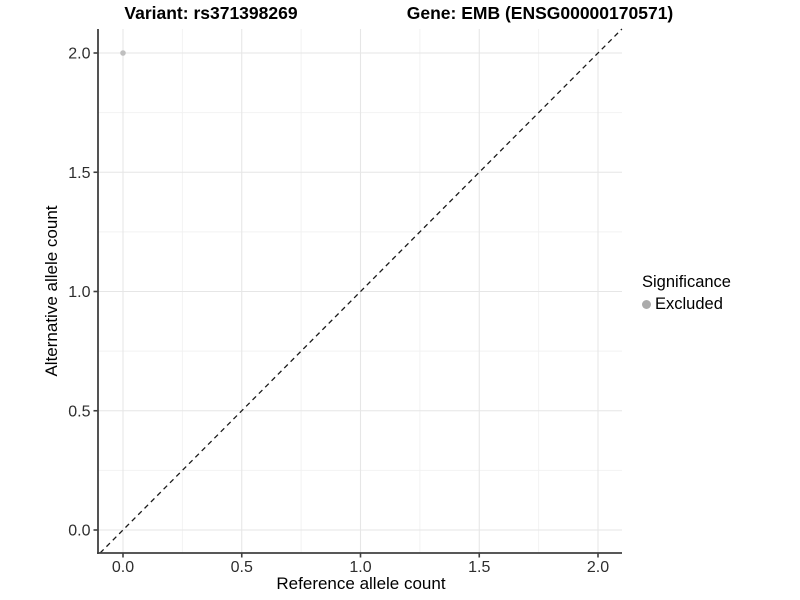 This screenshot has height=600, width=800. Describe the element at coordinates (686, 292) in the screenshot. I see `legend: Significance Excluded` at that location.